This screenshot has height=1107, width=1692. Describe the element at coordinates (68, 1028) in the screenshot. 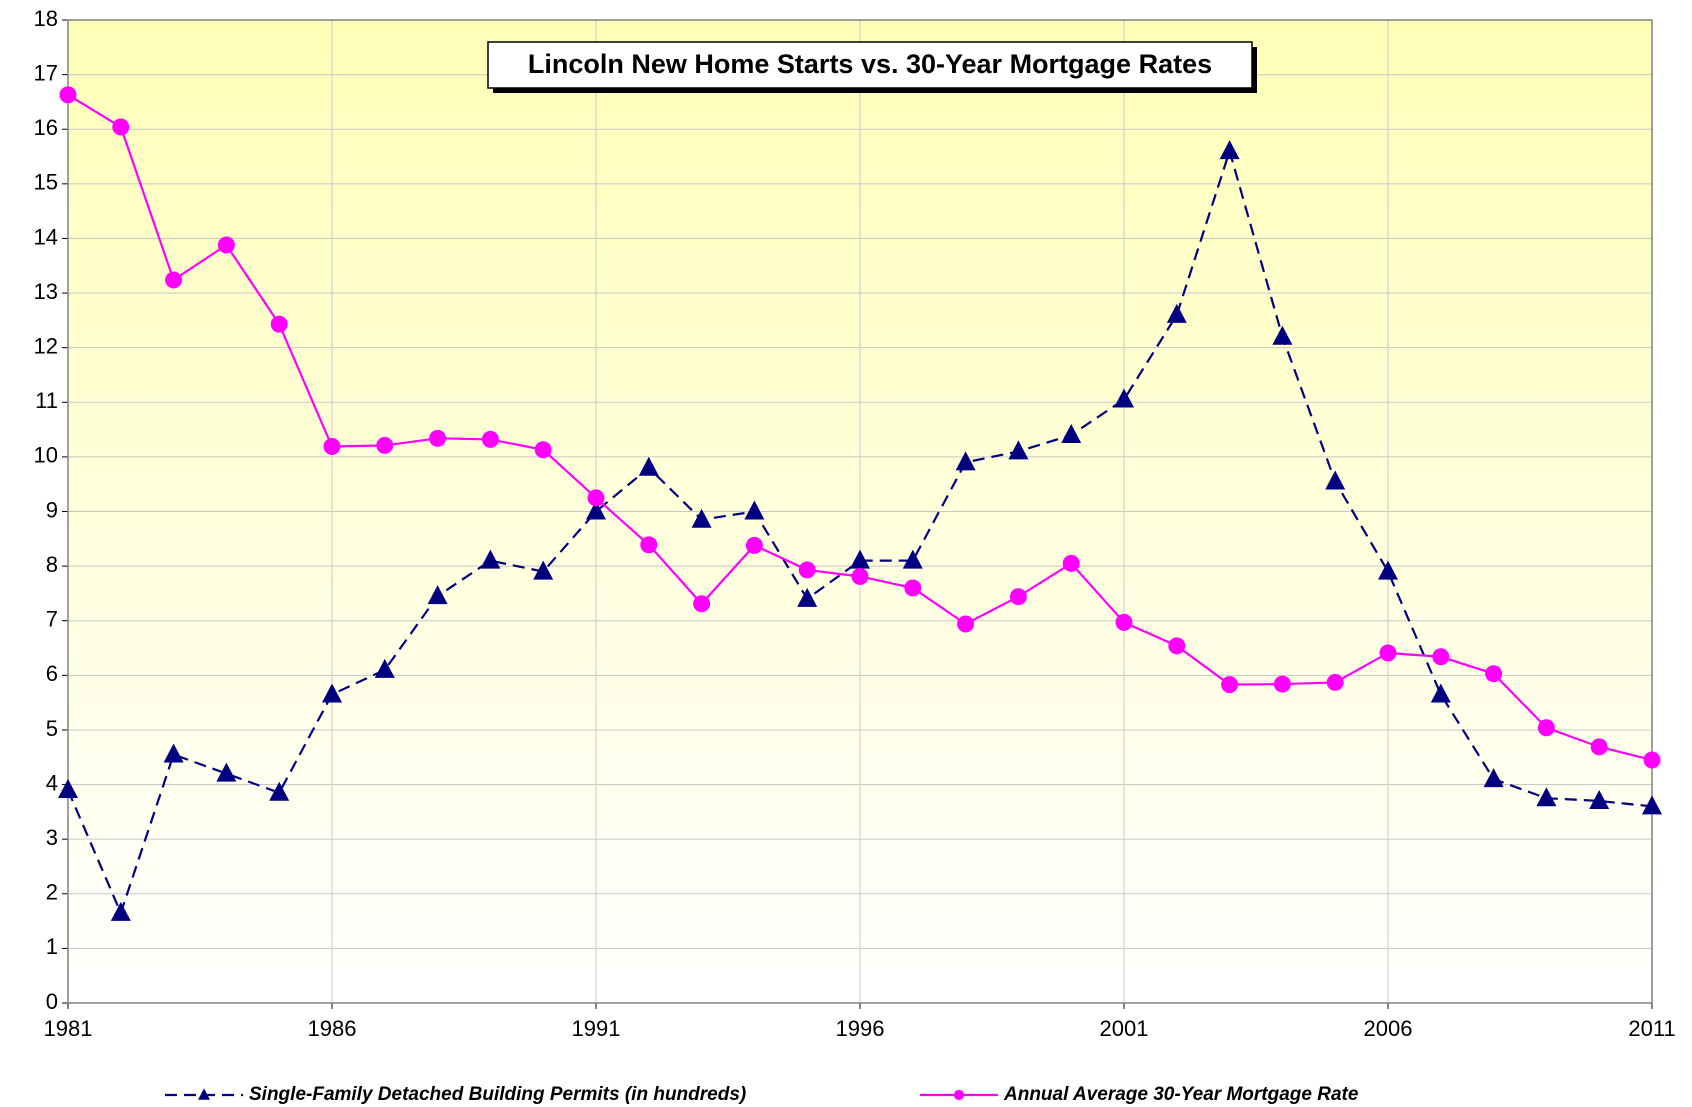

I see `x-tick-label: 1981` at that location.